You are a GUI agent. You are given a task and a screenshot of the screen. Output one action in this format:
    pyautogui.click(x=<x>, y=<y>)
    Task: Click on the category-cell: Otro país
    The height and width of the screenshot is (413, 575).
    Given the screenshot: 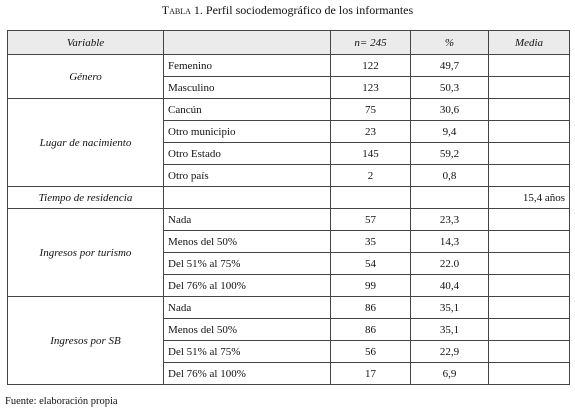 What is the action you would take?
    pyautogui.click(x=247, y=175)
    